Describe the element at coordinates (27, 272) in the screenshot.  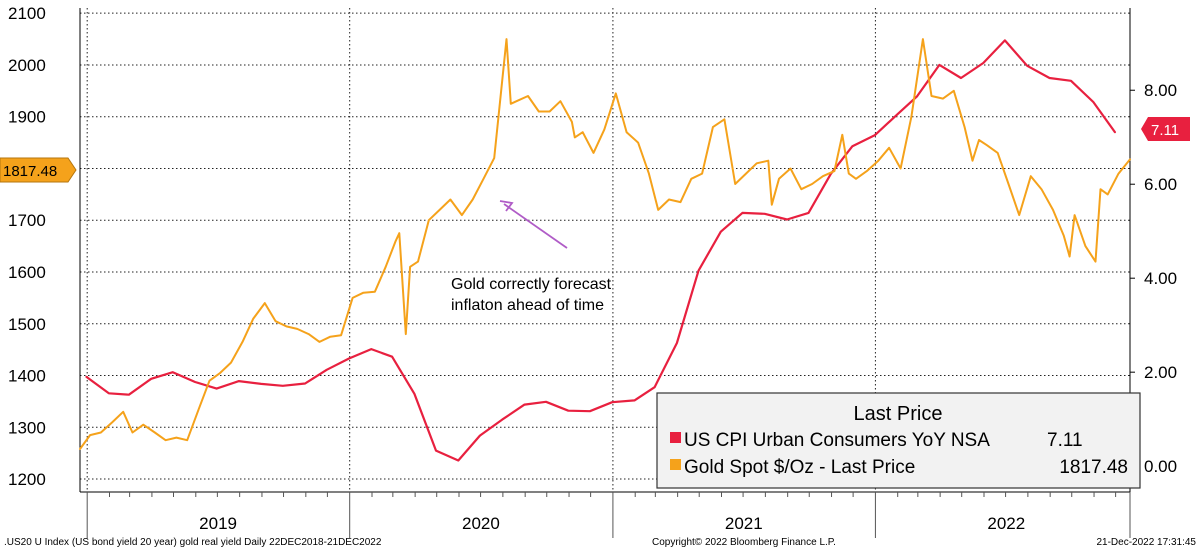
I see `left-tick-label: 1600` at that location.